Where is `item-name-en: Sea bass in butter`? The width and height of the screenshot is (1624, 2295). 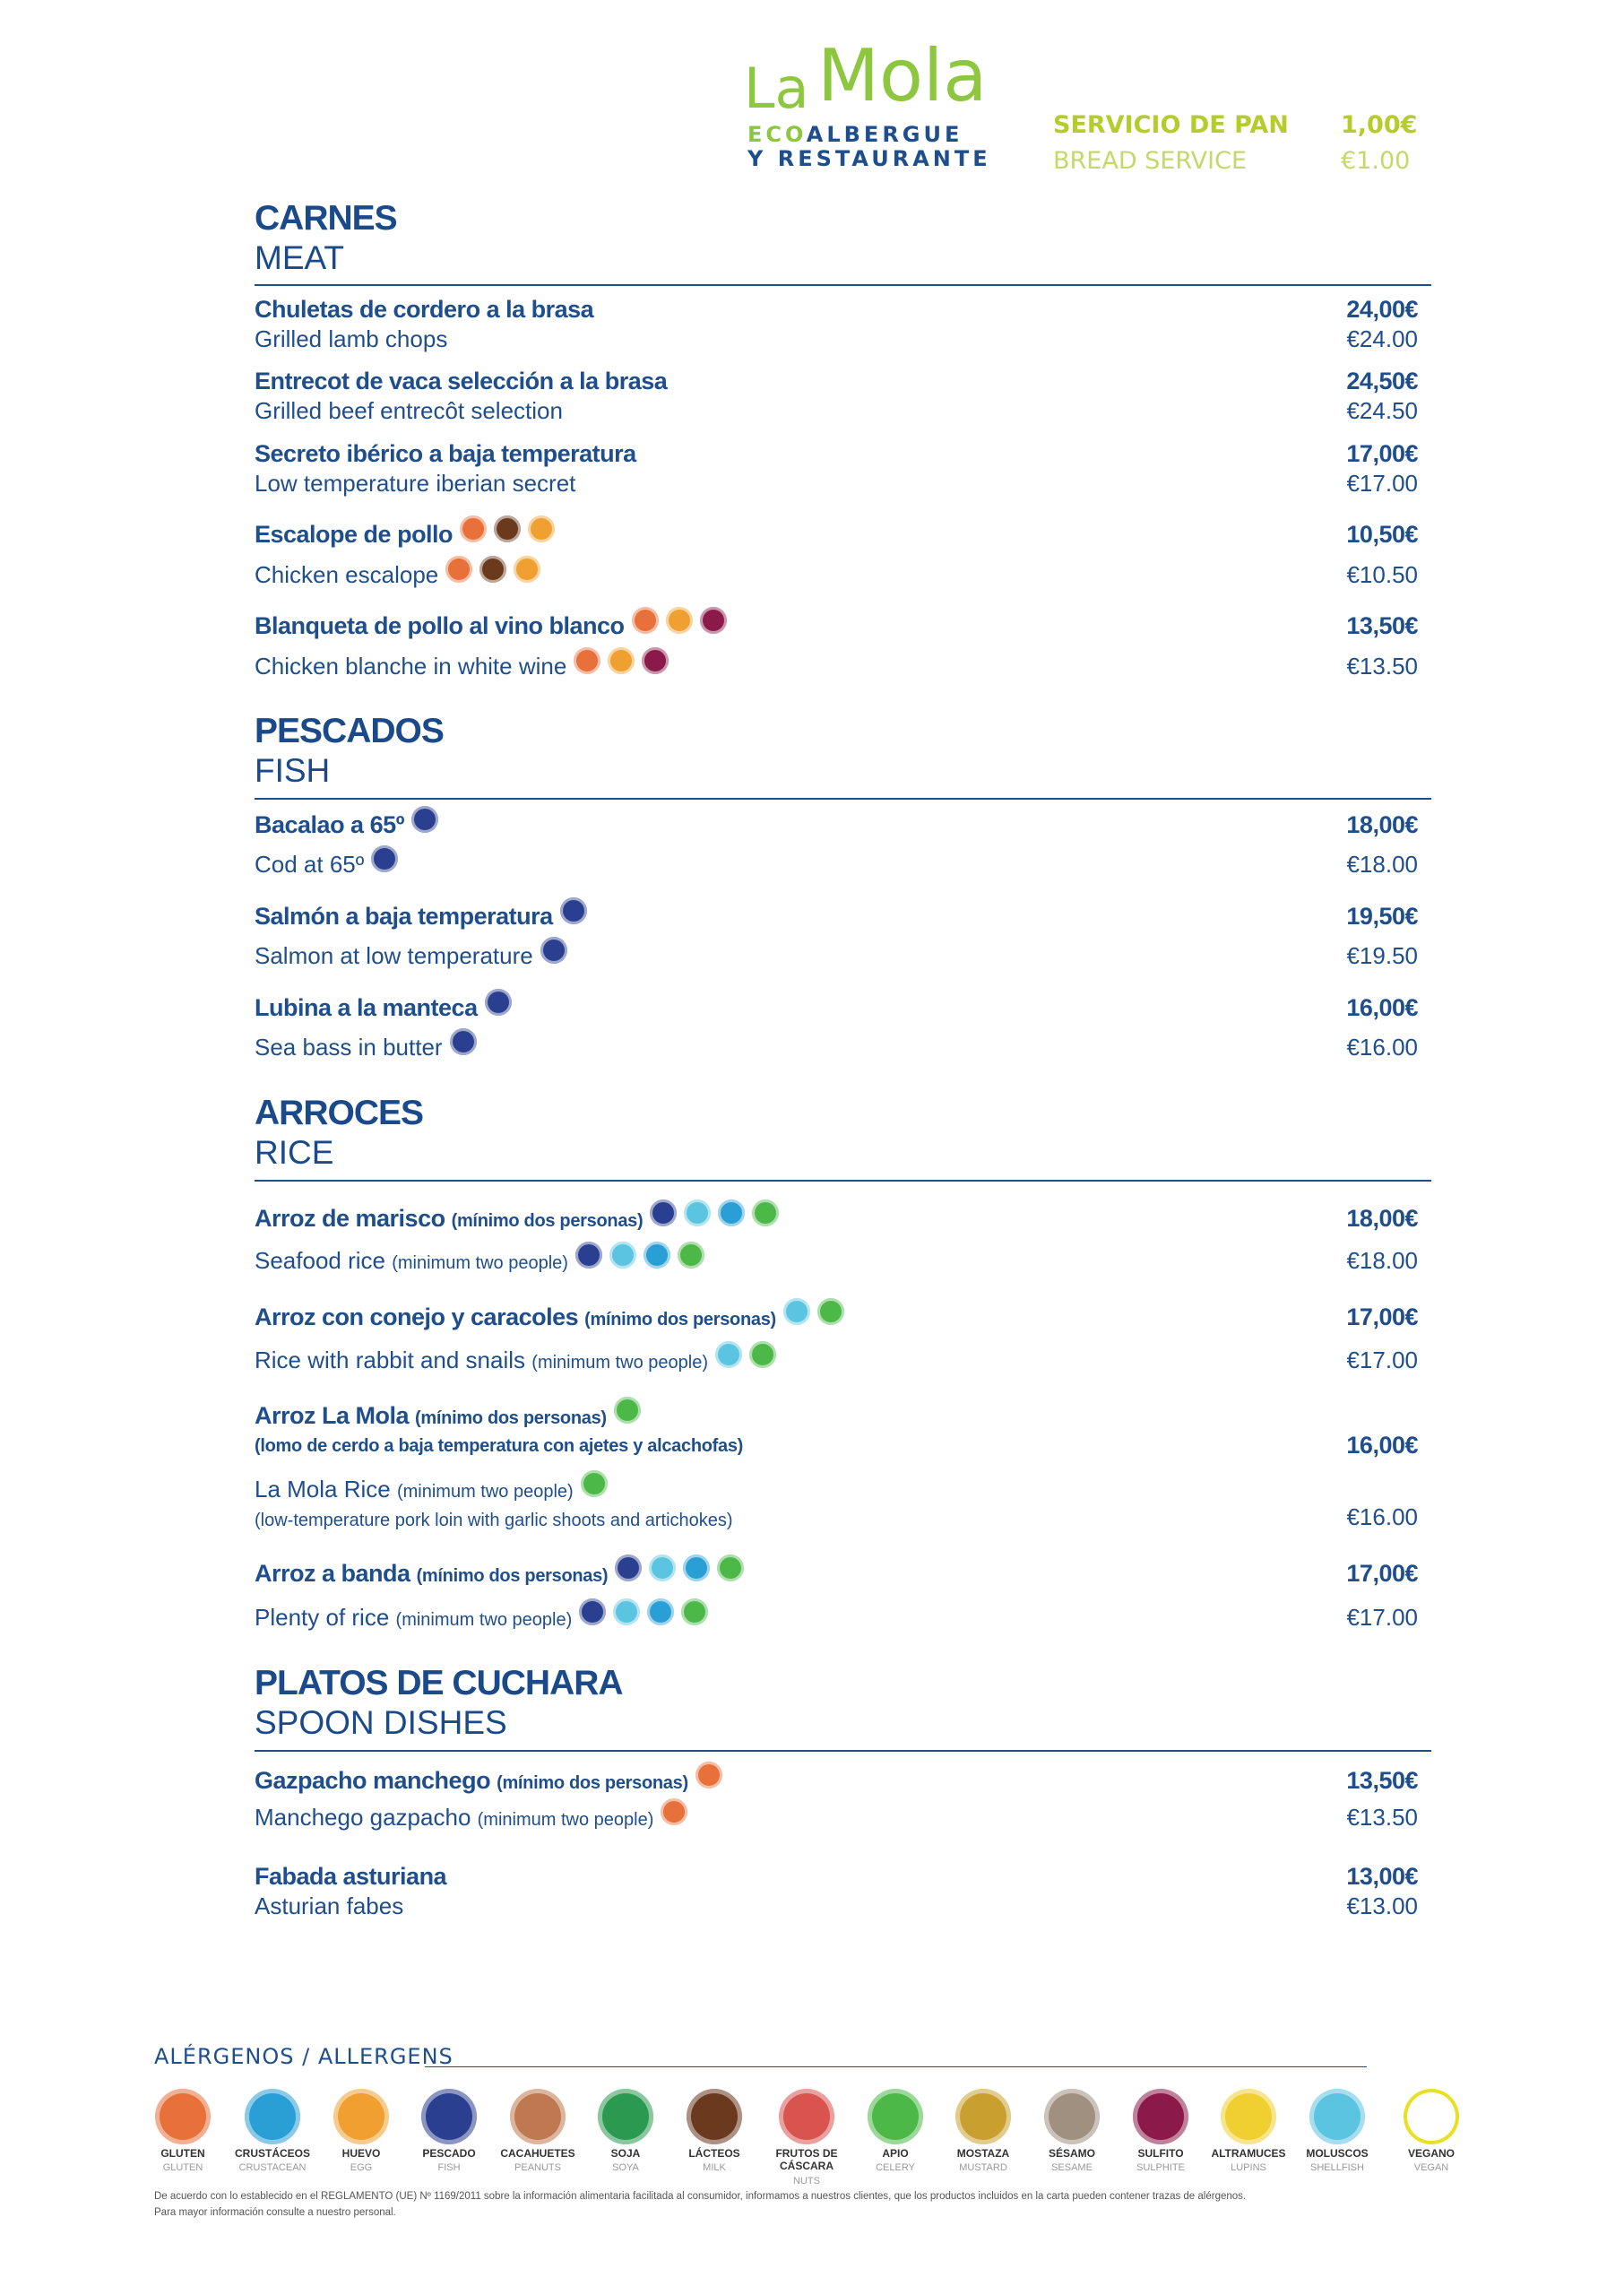
item-name-en: Sea bass in butter is located at coordinates (366, 1045).